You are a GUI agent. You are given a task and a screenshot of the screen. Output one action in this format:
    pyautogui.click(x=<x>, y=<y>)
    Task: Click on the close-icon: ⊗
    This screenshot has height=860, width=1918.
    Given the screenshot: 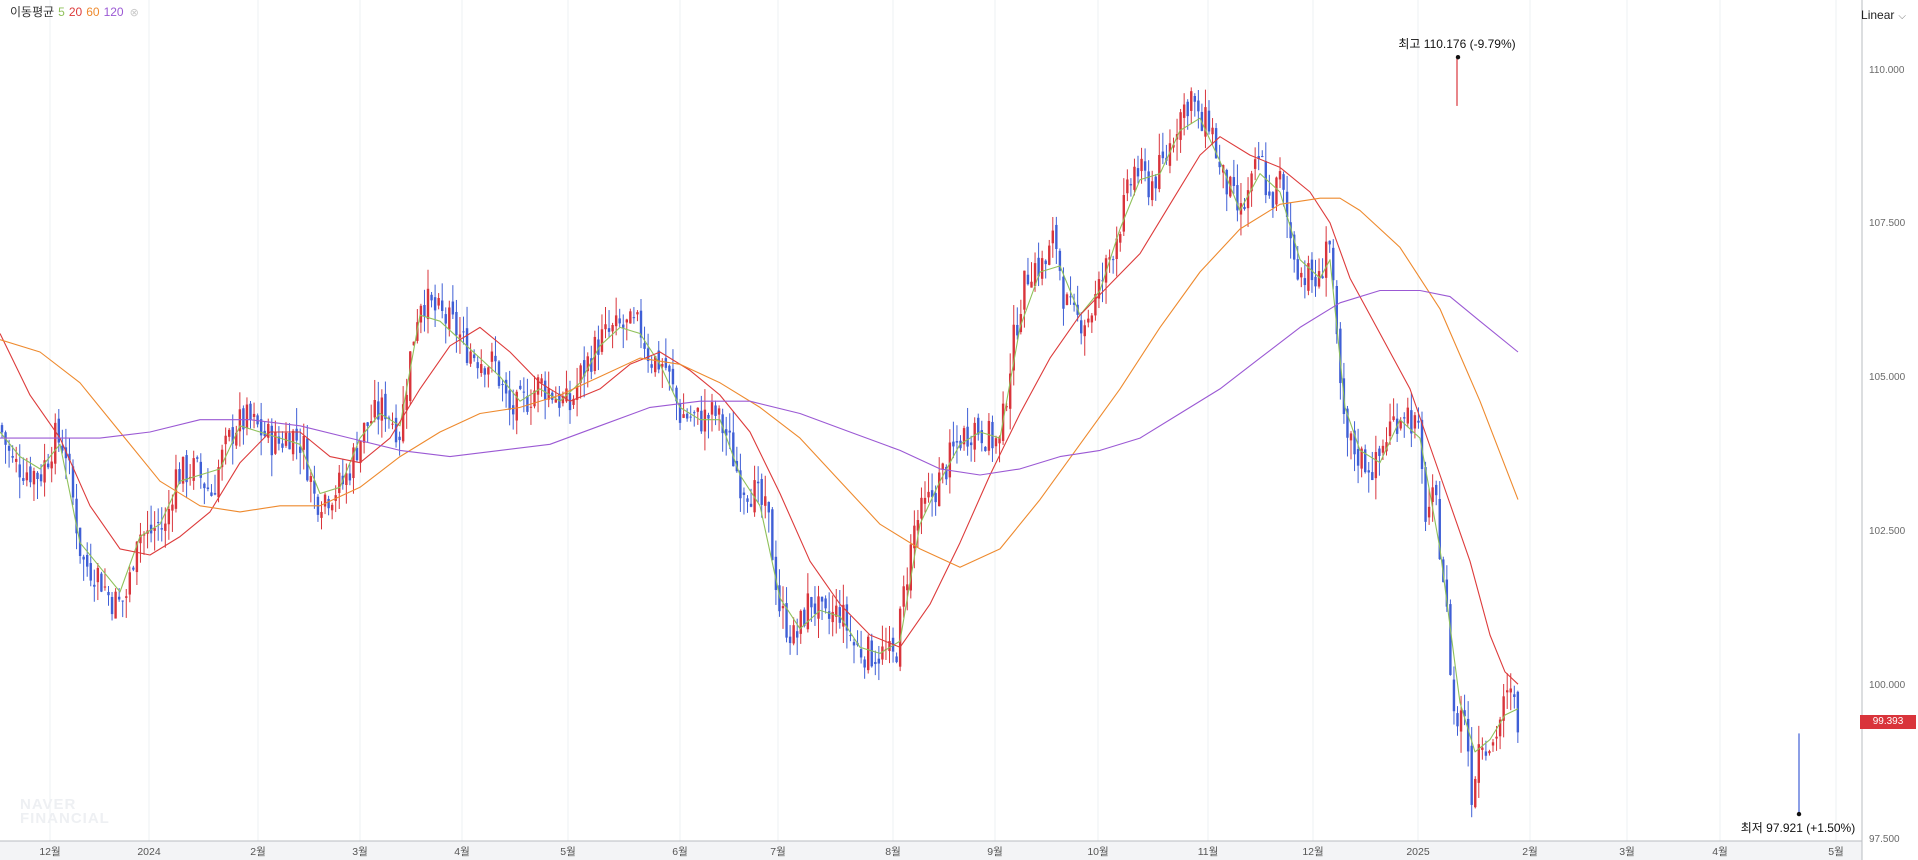 What is the action you would take?
    pyautogui.click(x=134, y=13)
    